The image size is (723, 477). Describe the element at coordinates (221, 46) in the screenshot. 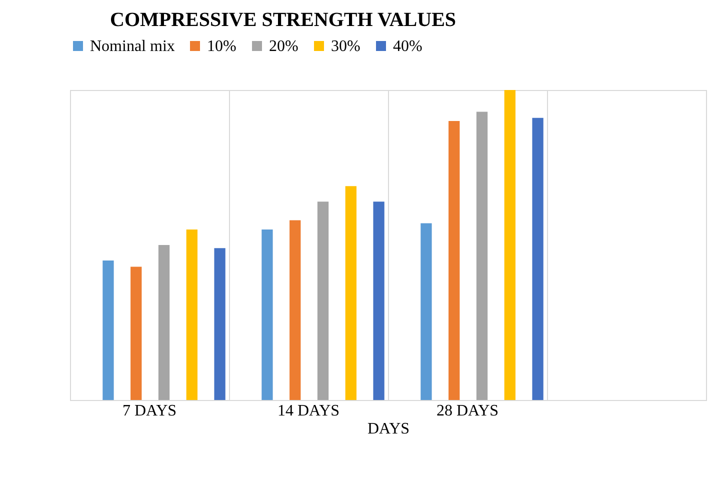

I see `legend-label: 10%` at that location.